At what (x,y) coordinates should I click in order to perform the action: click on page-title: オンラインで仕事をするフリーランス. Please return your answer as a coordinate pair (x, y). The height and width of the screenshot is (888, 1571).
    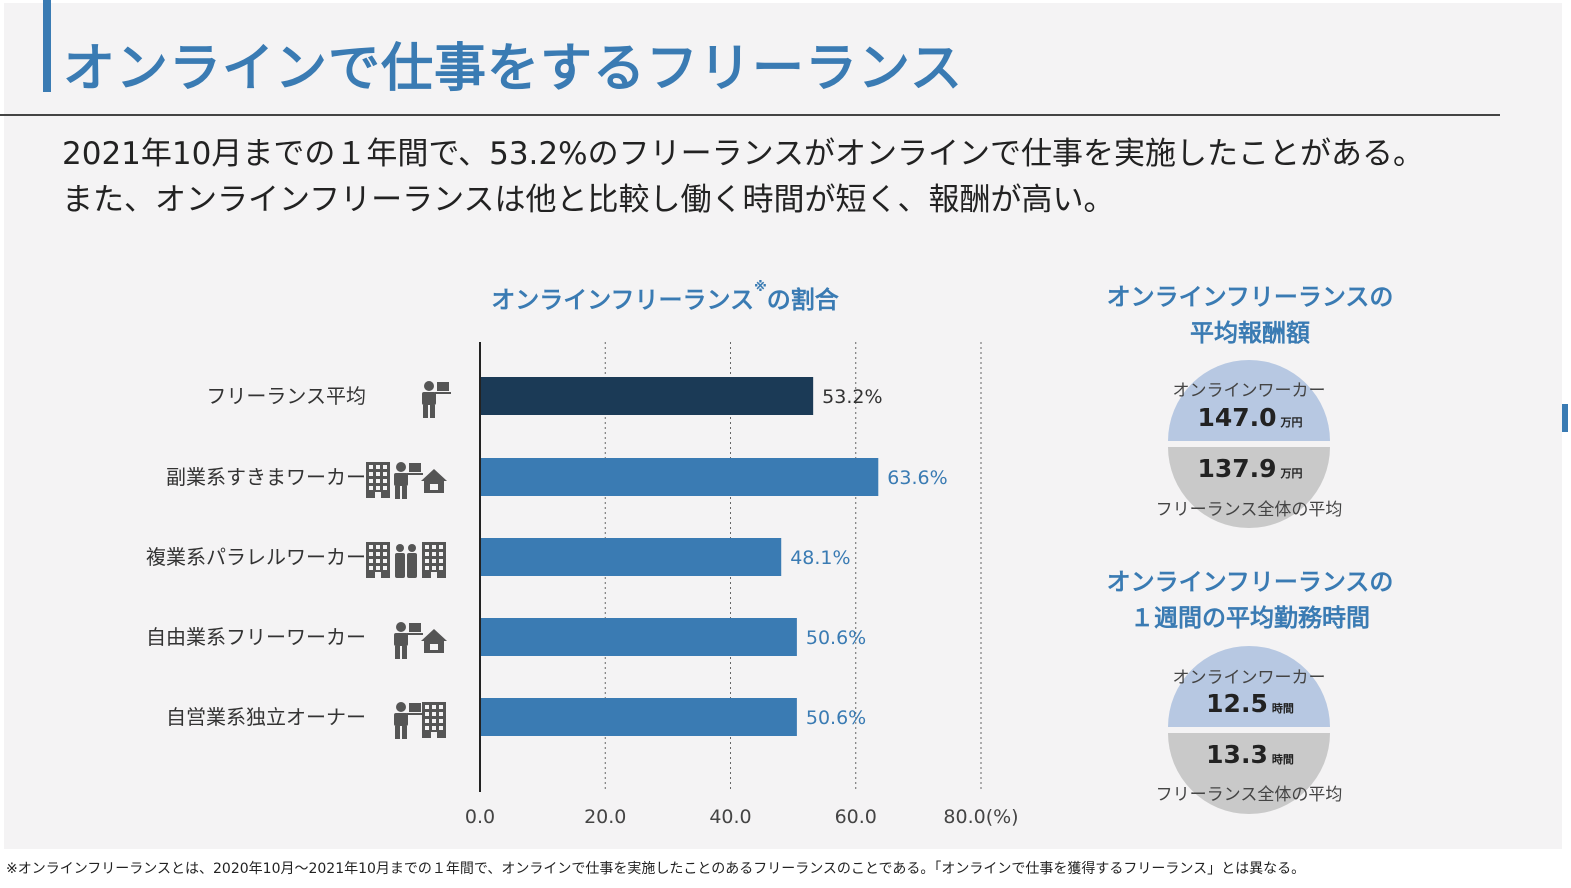
    Looking at the image, I should click on (513, 69).